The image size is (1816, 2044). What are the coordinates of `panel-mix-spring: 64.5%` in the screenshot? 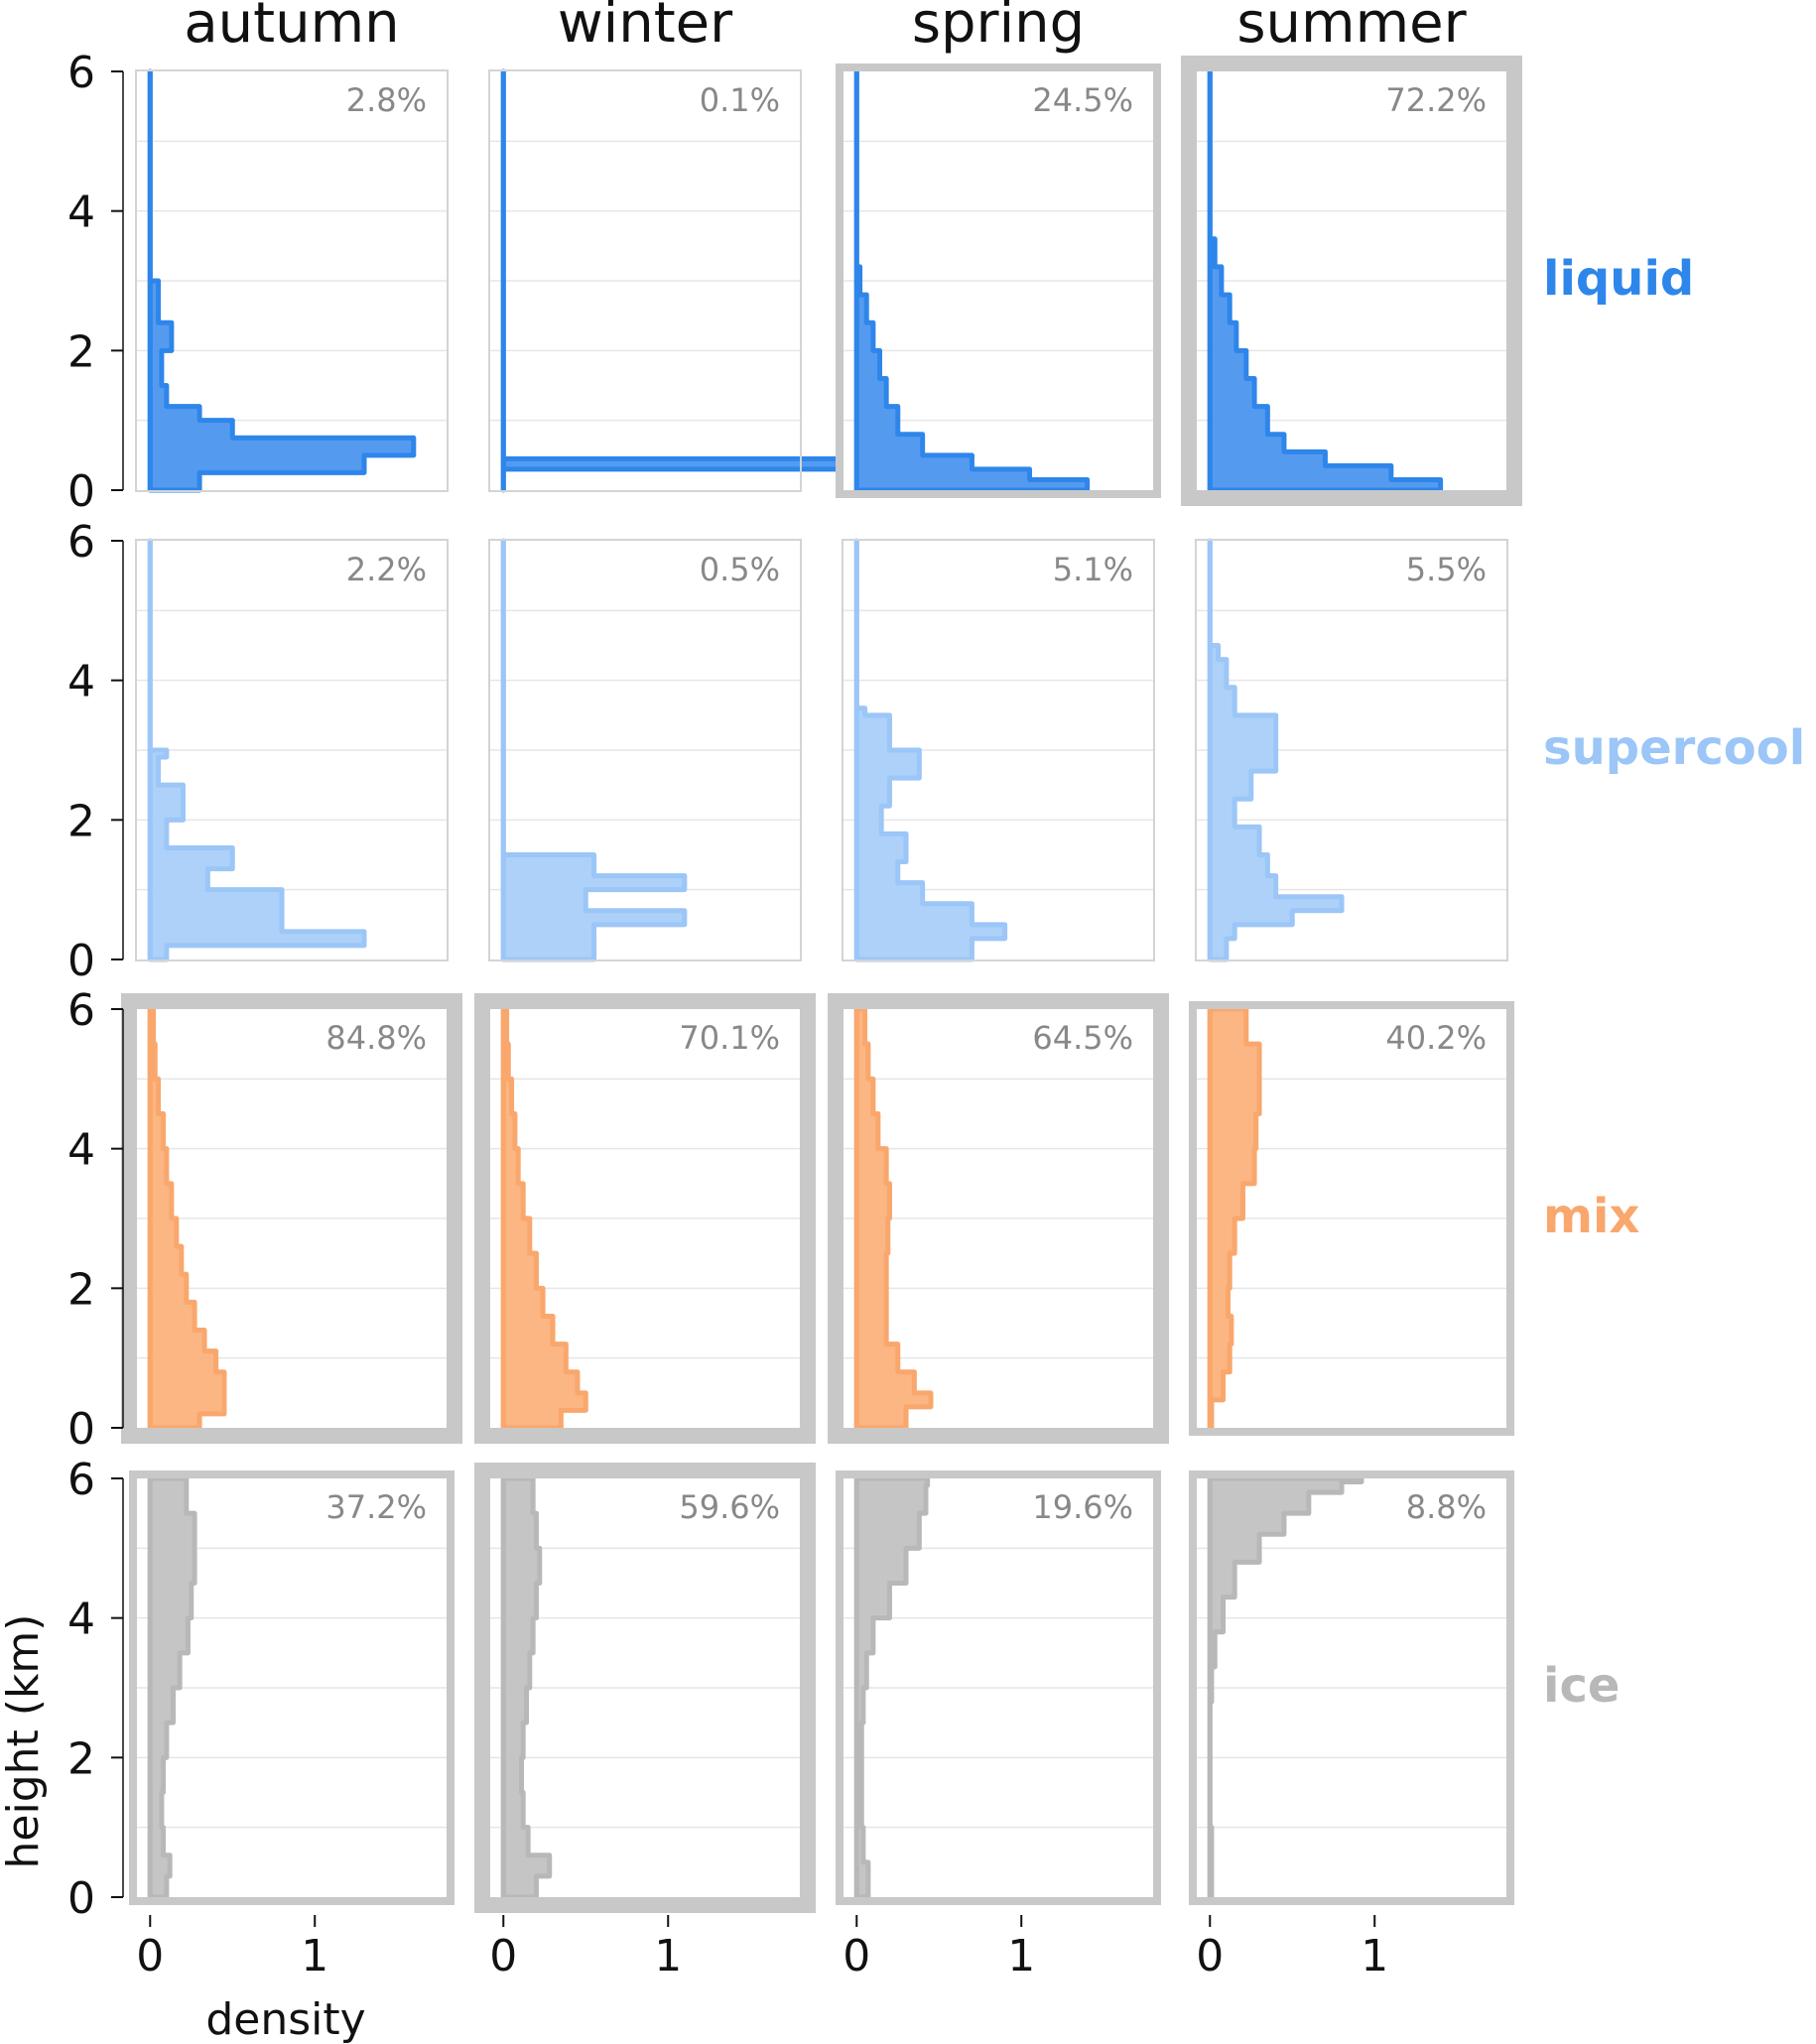 It's located at (998, 1218).